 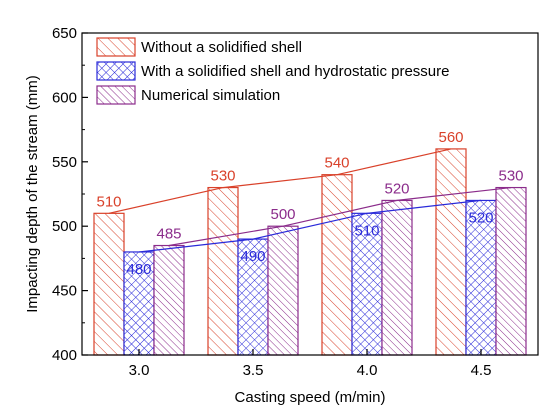 What do you see at coordinates (252, 256) in the screenshot?
I see `data-label: 490` at bounding box center [252, 256].